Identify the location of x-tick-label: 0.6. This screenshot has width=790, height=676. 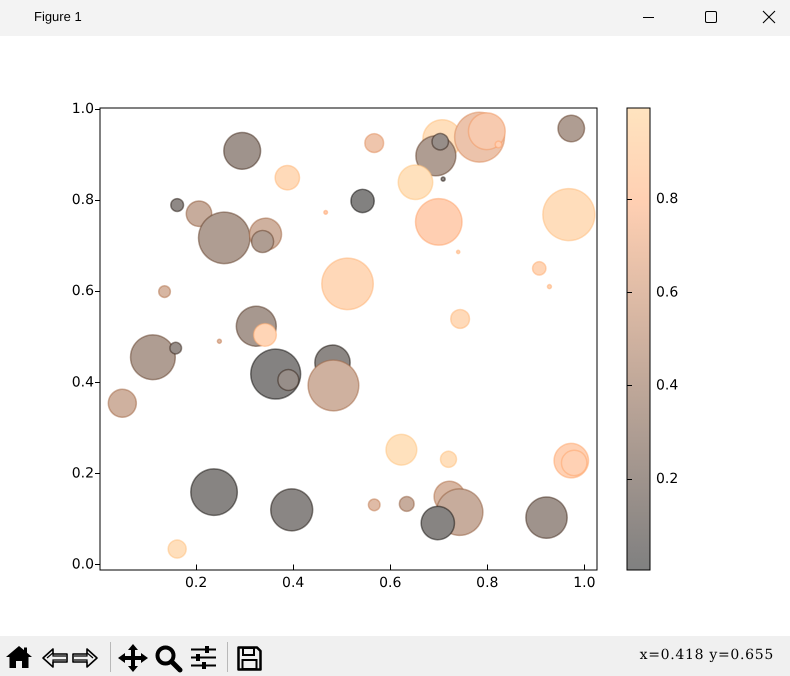
(390, 583).